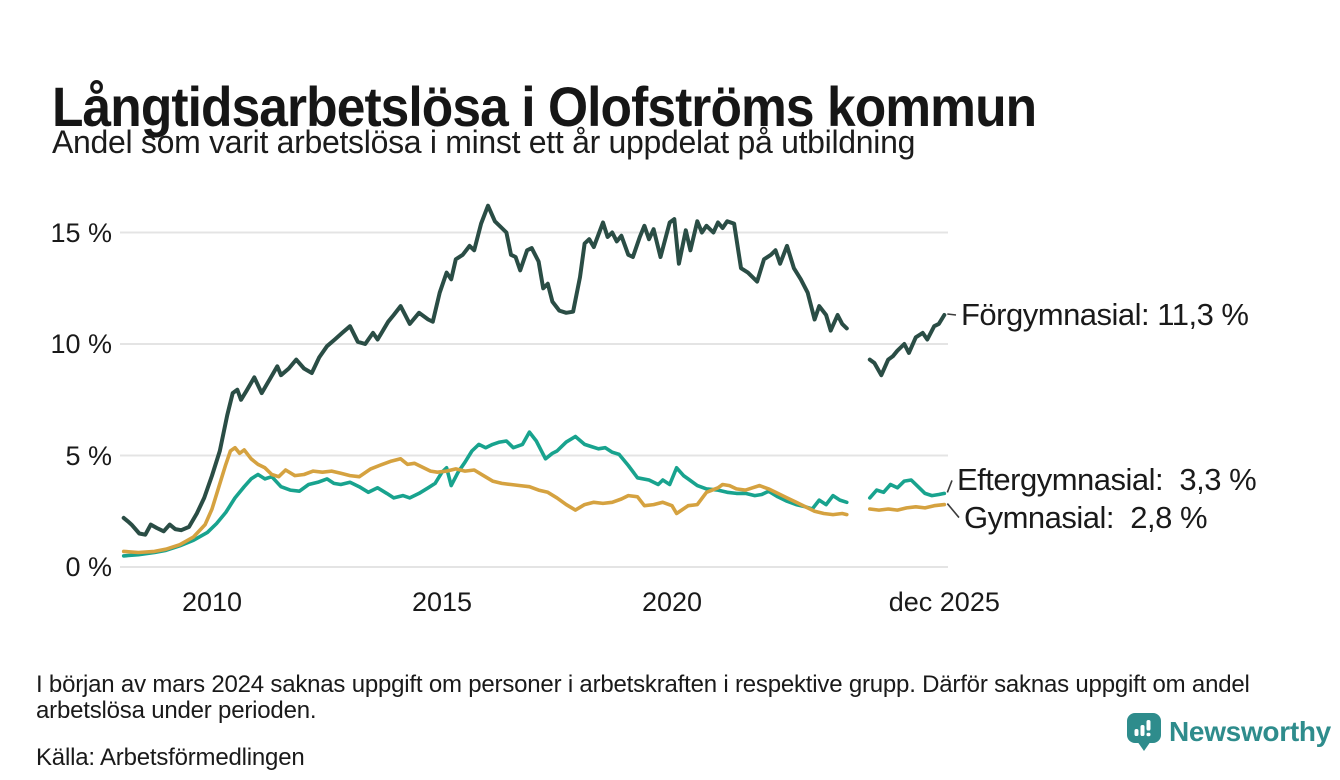 The height and width of the screenshot is (780, 1340). I want to click on chart-line-eftergymnasial, so click(534, 494).